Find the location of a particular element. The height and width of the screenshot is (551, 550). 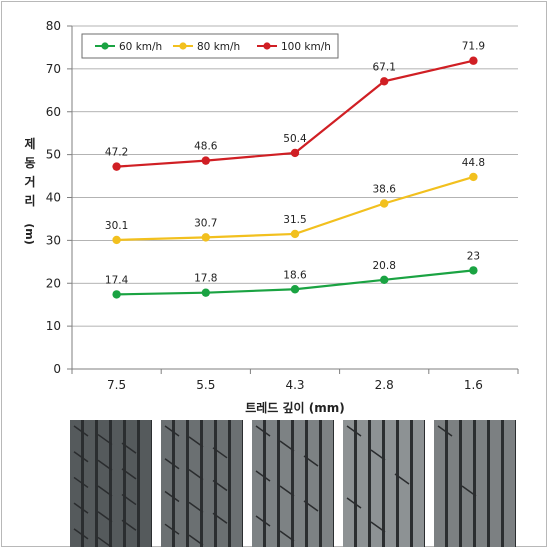

x-tick-label: 7.5 is located at coordinates (116, 385).